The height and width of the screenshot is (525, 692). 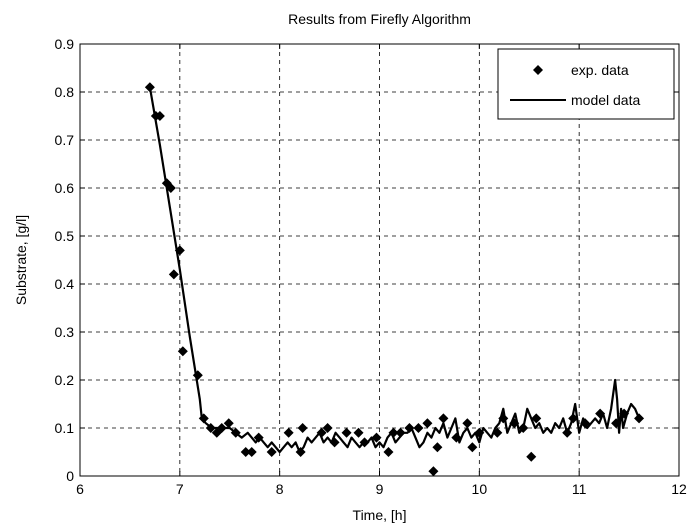 What do you see at coordinates (65, 428) in the screenshot?
I see `y-tick-label: 0.1` at bounding box center [65, 428].